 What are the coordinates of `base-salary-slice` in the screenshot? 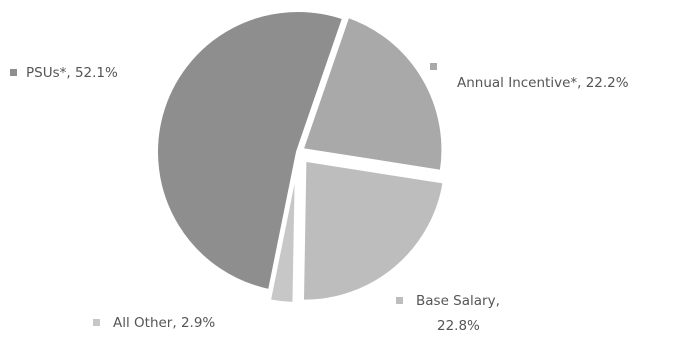 It's located at (373, 230).